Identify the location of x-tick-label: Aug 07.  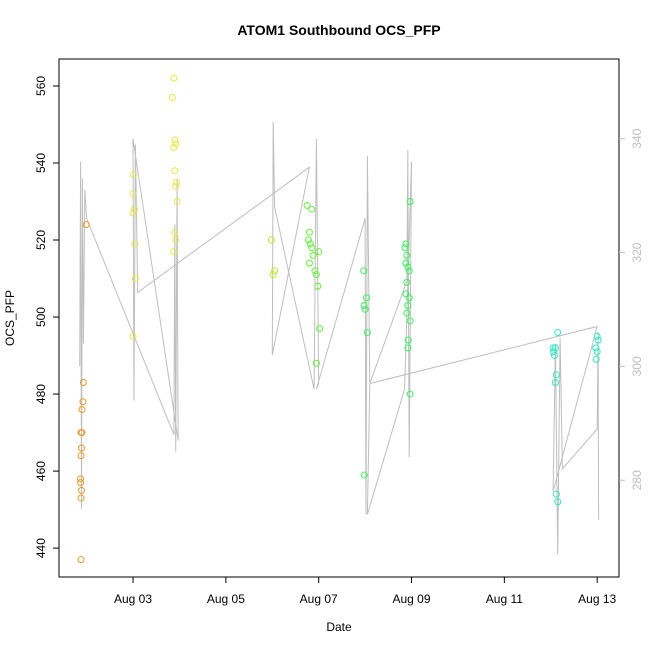
(319, 599).